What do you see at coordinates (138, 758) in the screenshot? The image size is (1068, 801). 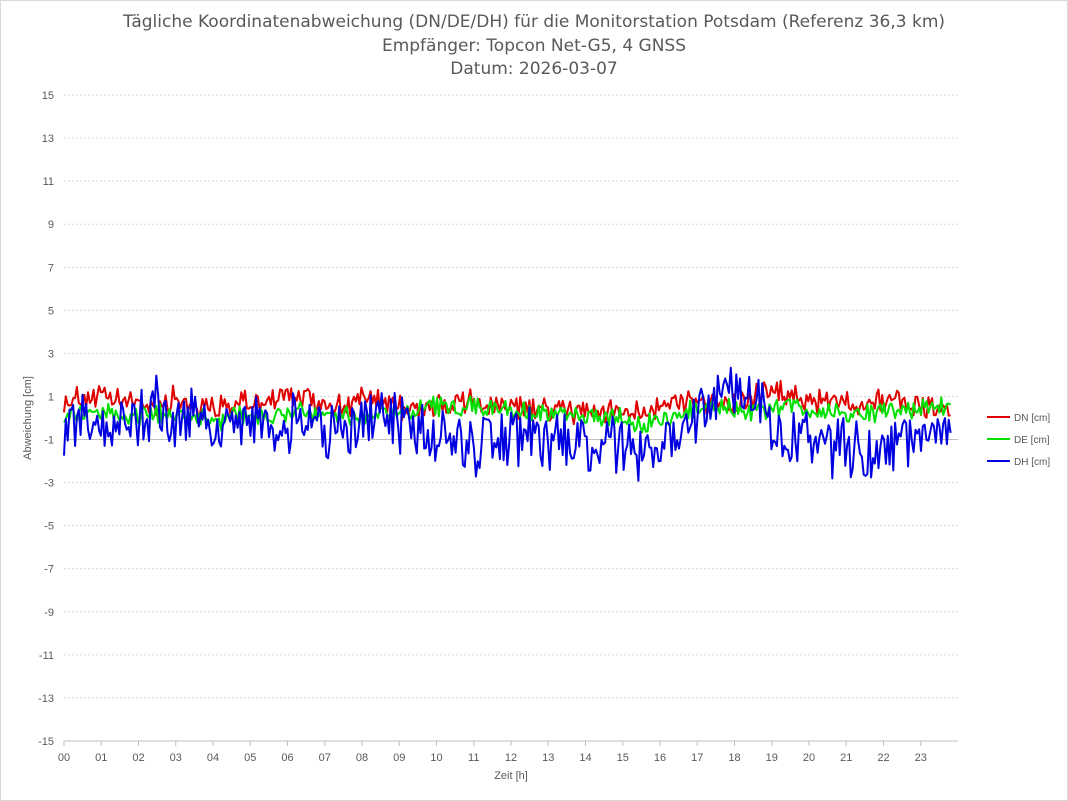 I see `x-tick-label: 02` at bounding box center [138, 758].